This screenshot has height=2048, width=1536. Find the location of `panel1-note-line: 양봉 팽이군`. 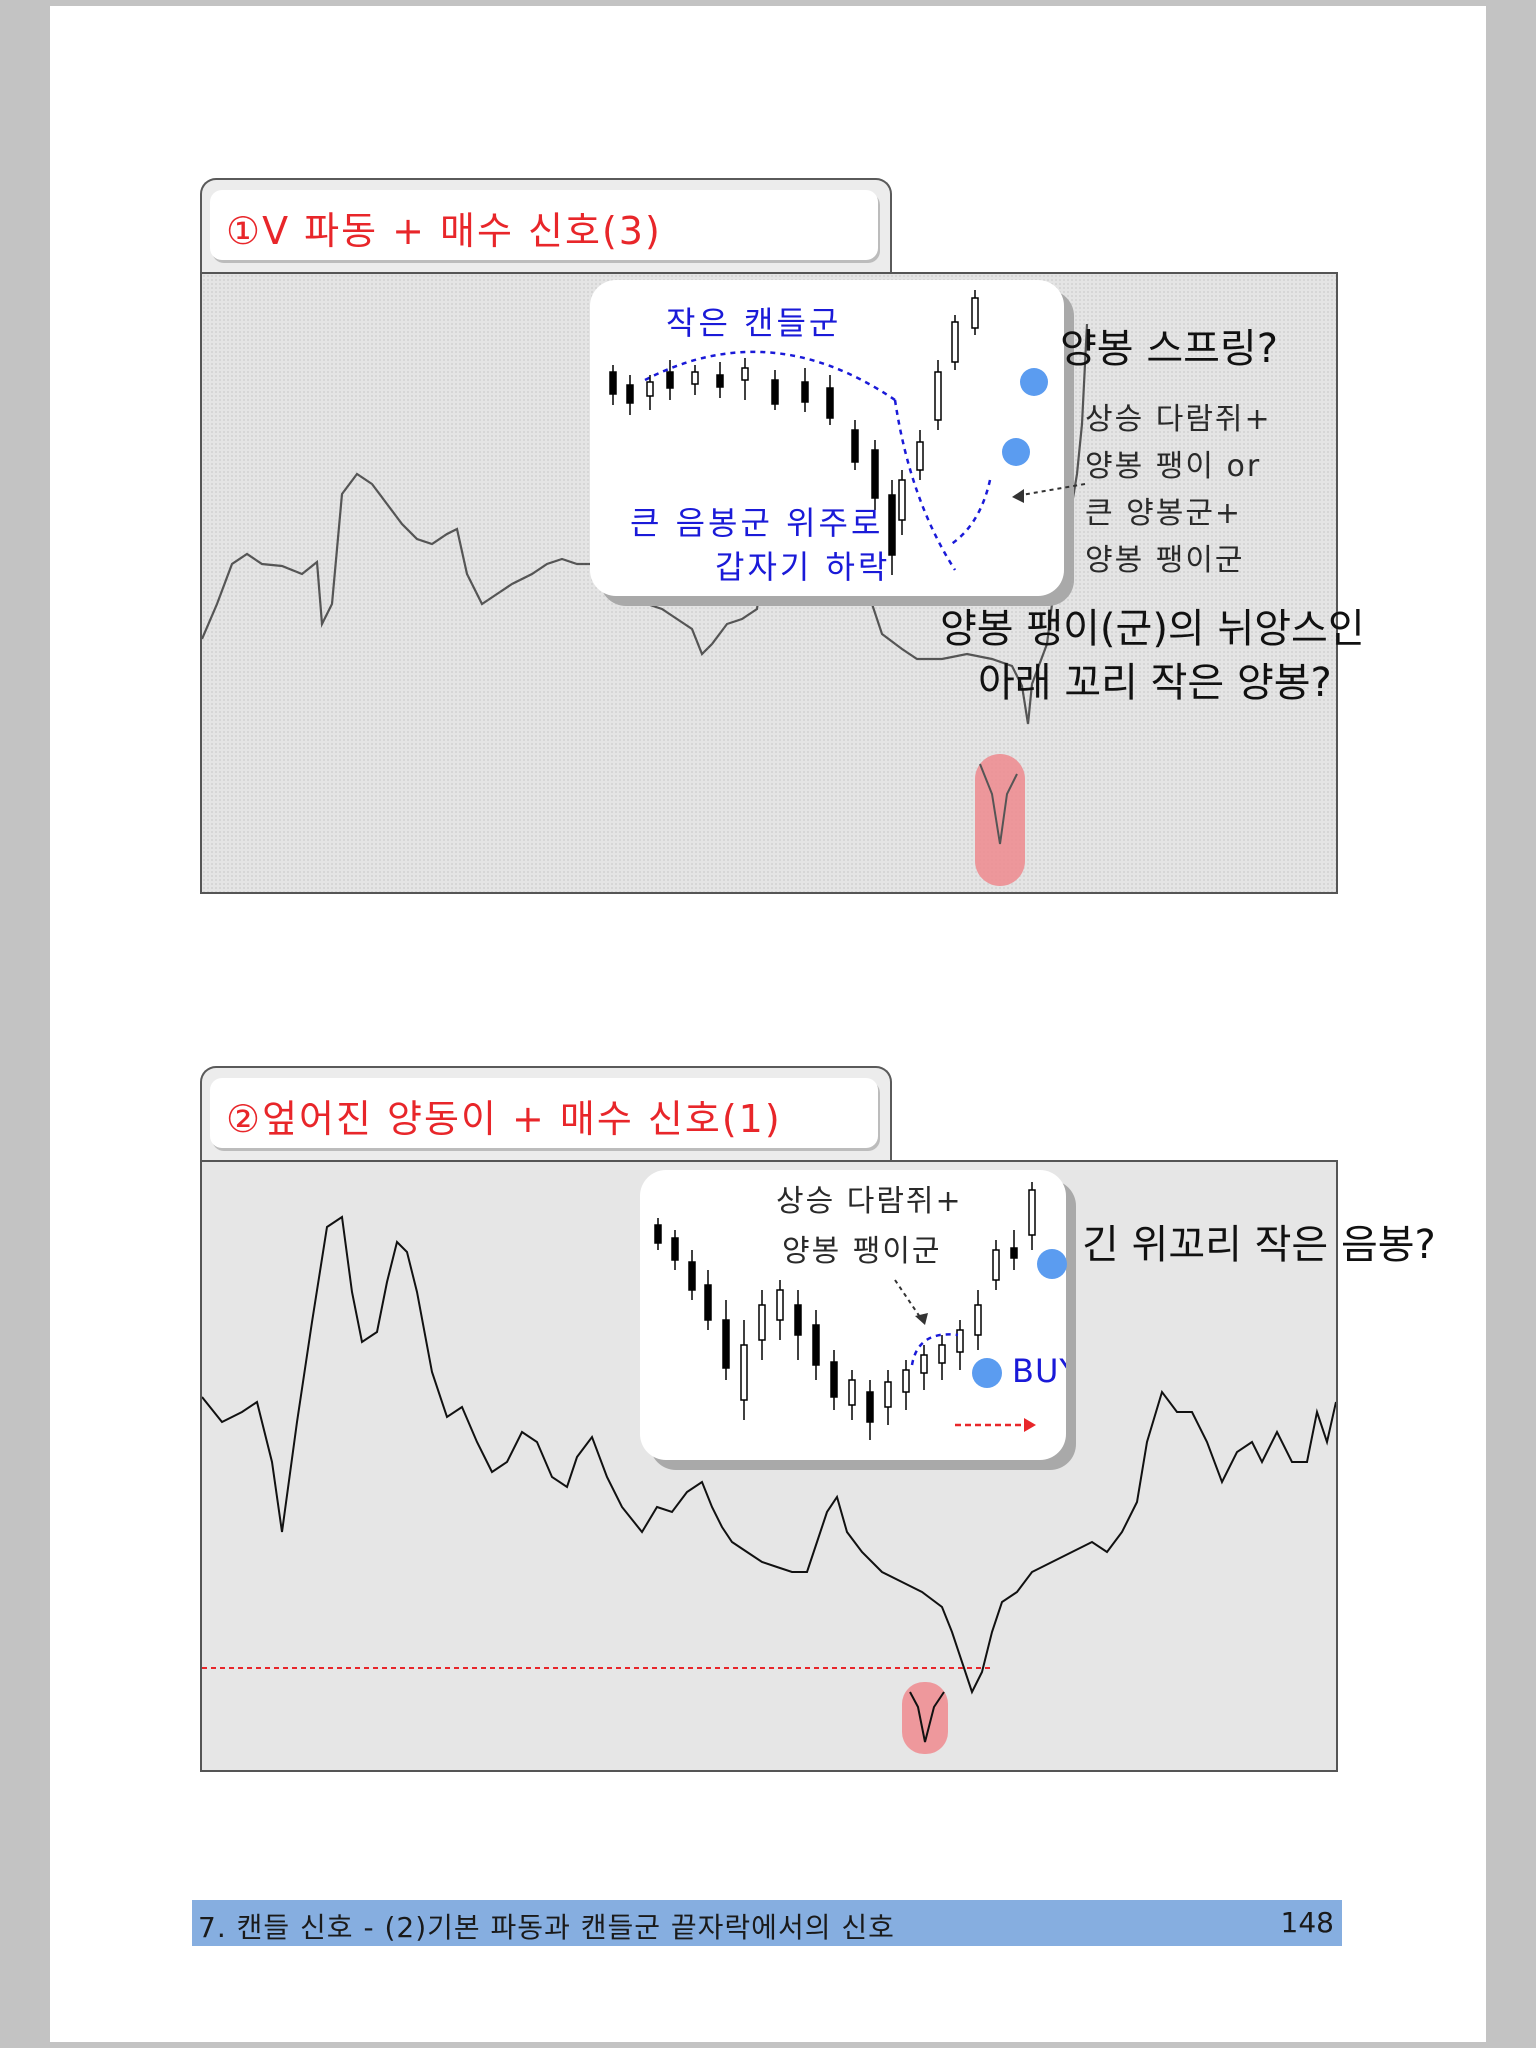

panel1-note-line: 양봉 팽이군 is located at coordinates (1165, 560).